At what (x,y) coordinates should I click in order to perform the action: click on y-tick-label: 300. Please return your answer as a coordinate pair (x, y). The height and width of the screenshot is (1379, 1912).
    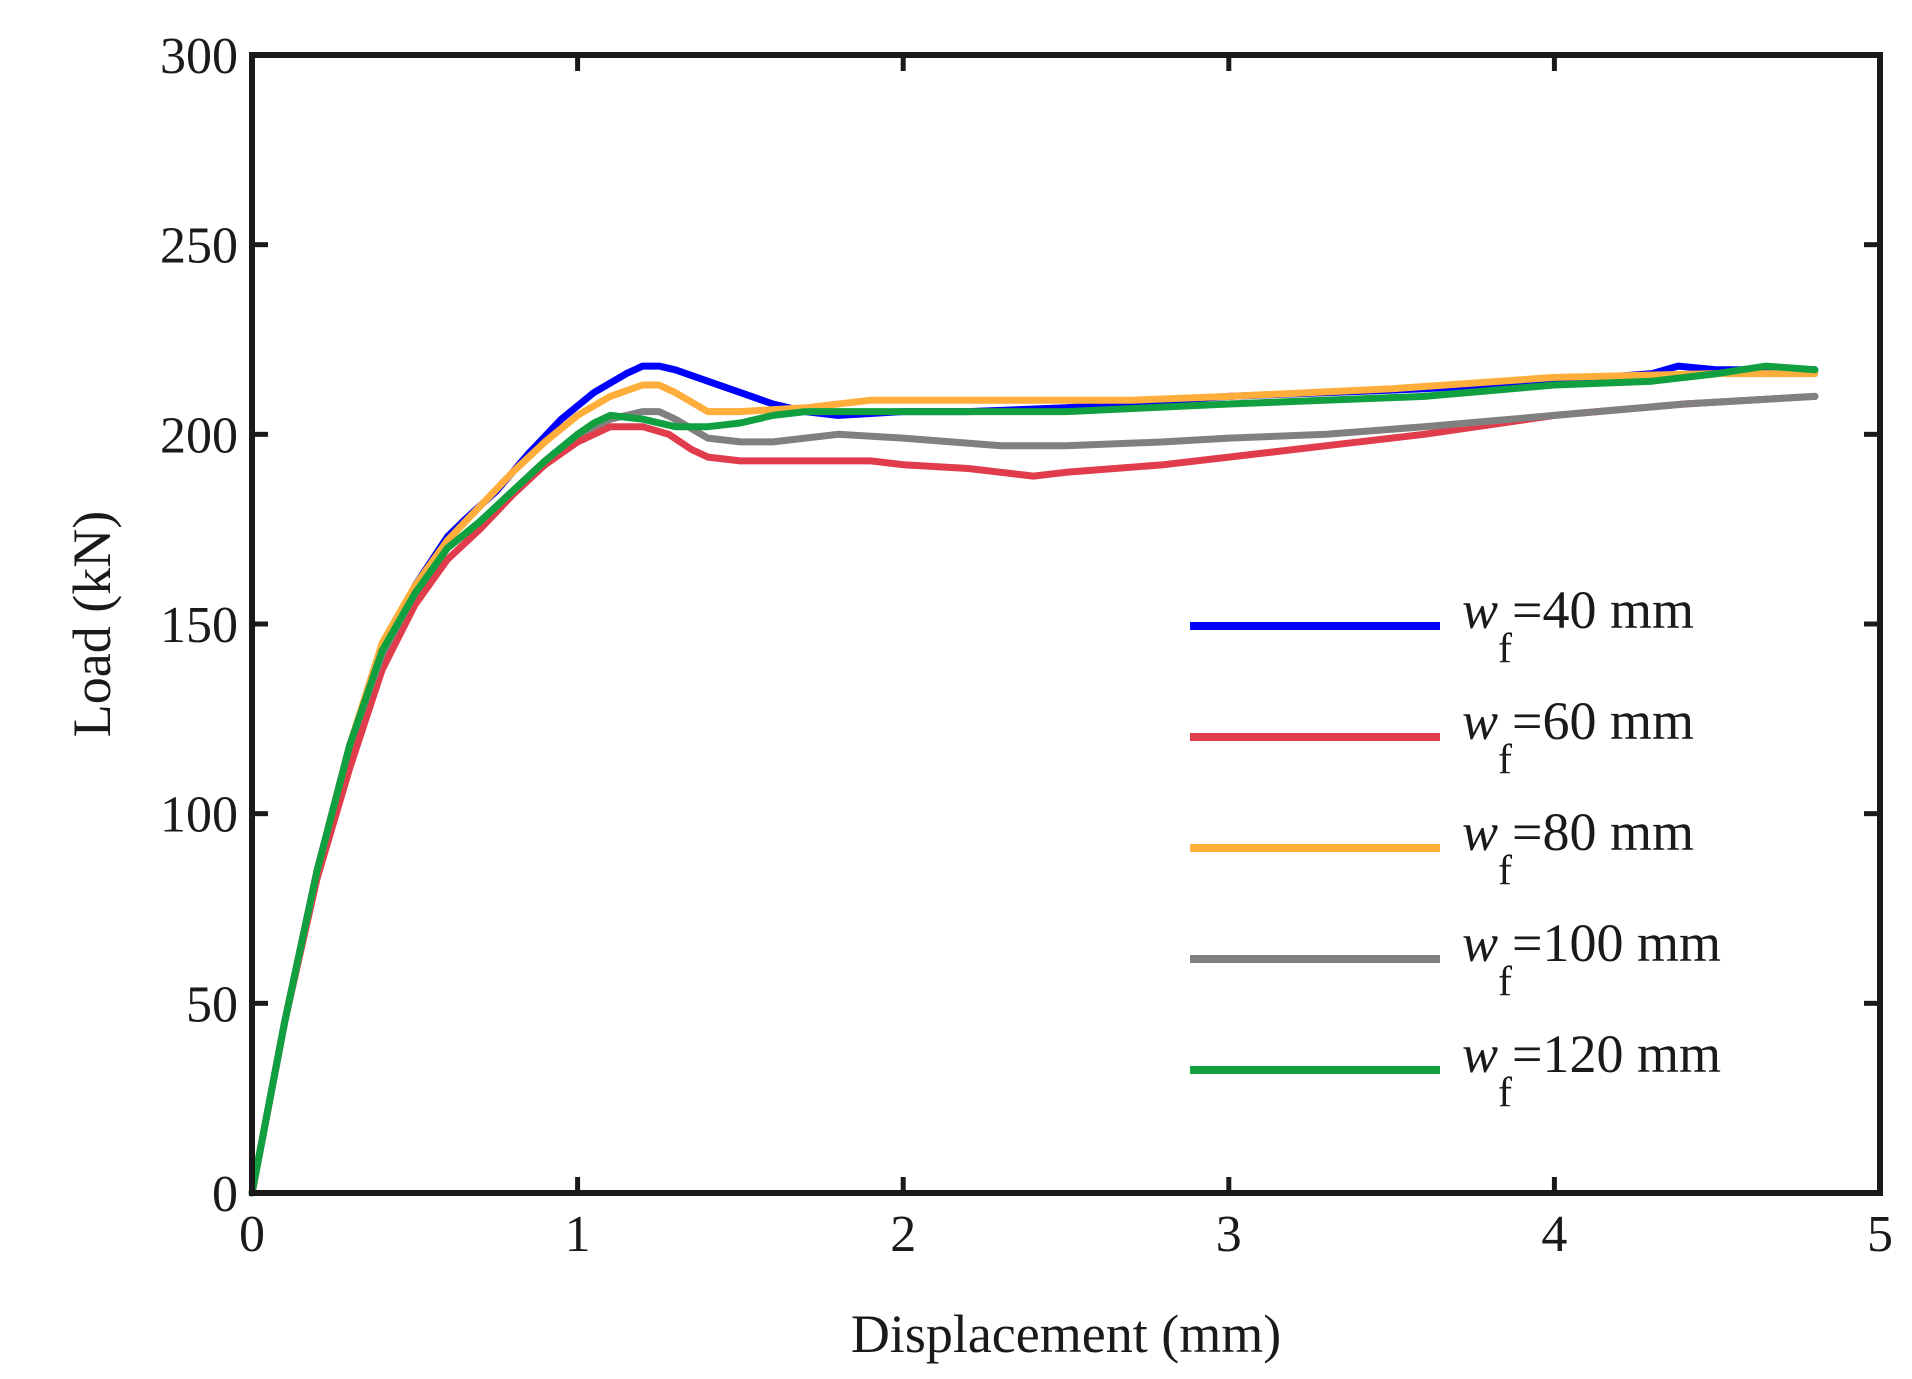
    Looking at the image, I should click on (199, 56).